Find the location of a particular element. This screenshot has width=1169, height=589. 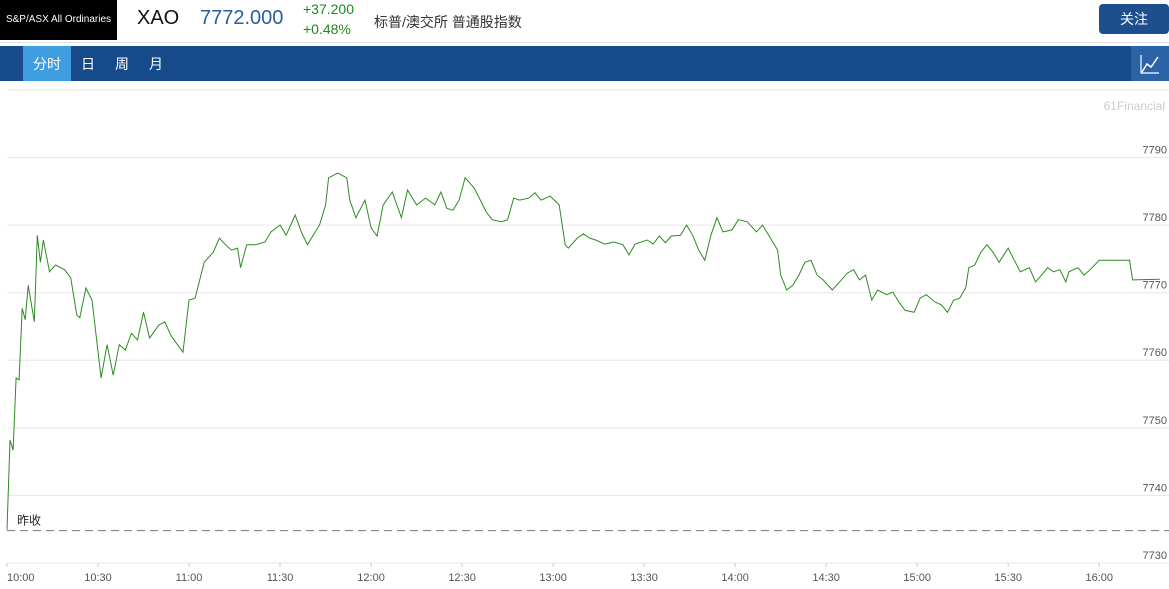

watermark: 61Financial is located at coordinates (1134, 106).